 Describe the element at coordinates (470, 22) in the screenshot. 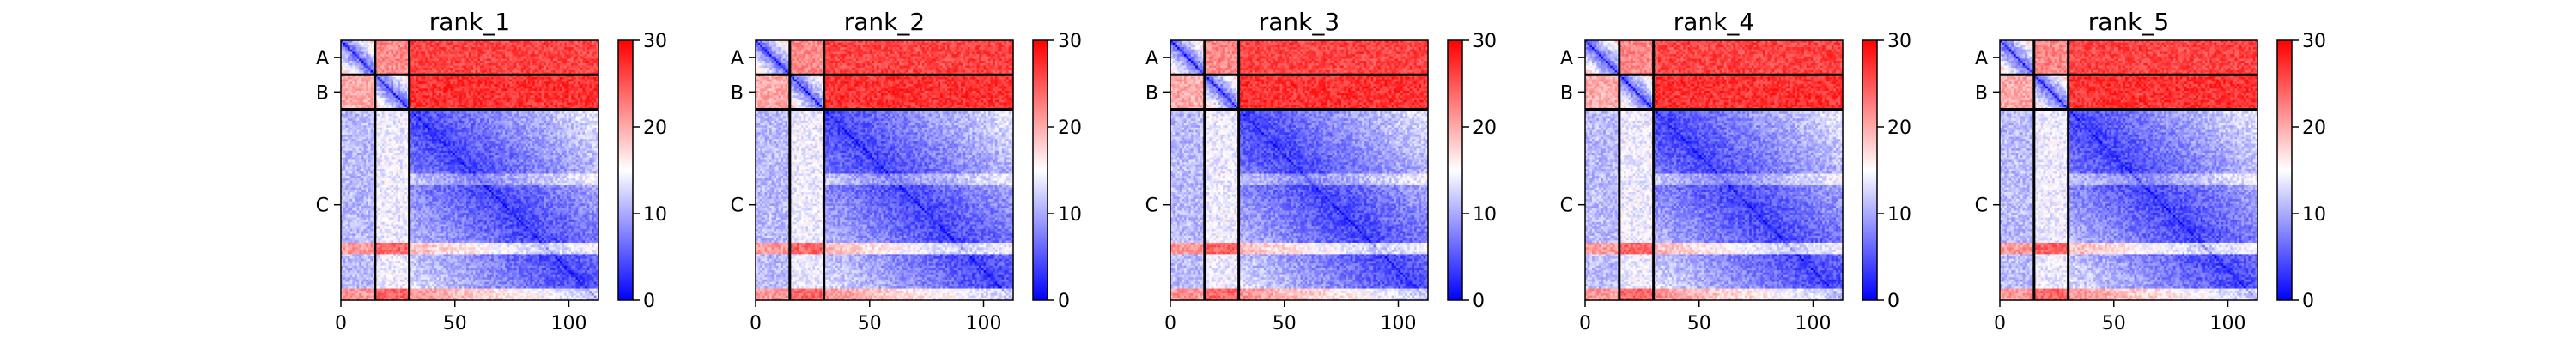

I see `panel-title: rank_1` at that location.